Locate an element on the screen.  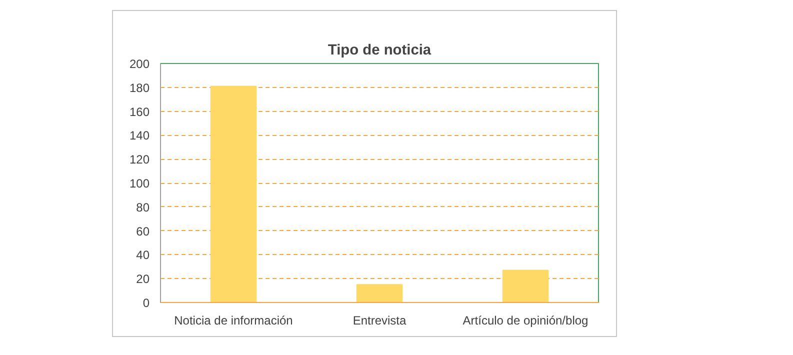
y-tick-label: 0 is located at coordinates (146, 303).